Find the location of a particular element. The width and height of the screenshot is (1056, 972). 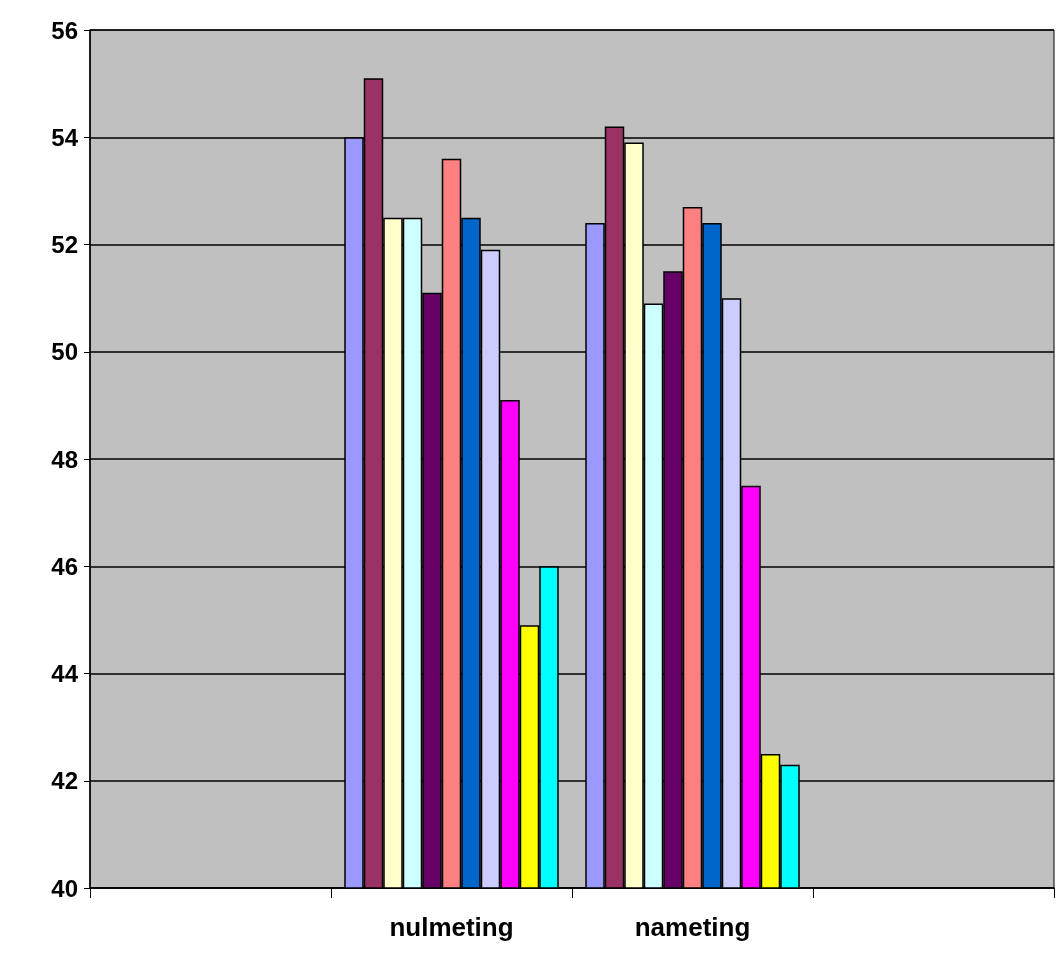

y-tick-label: 46 is located at coordinates (64, 566).